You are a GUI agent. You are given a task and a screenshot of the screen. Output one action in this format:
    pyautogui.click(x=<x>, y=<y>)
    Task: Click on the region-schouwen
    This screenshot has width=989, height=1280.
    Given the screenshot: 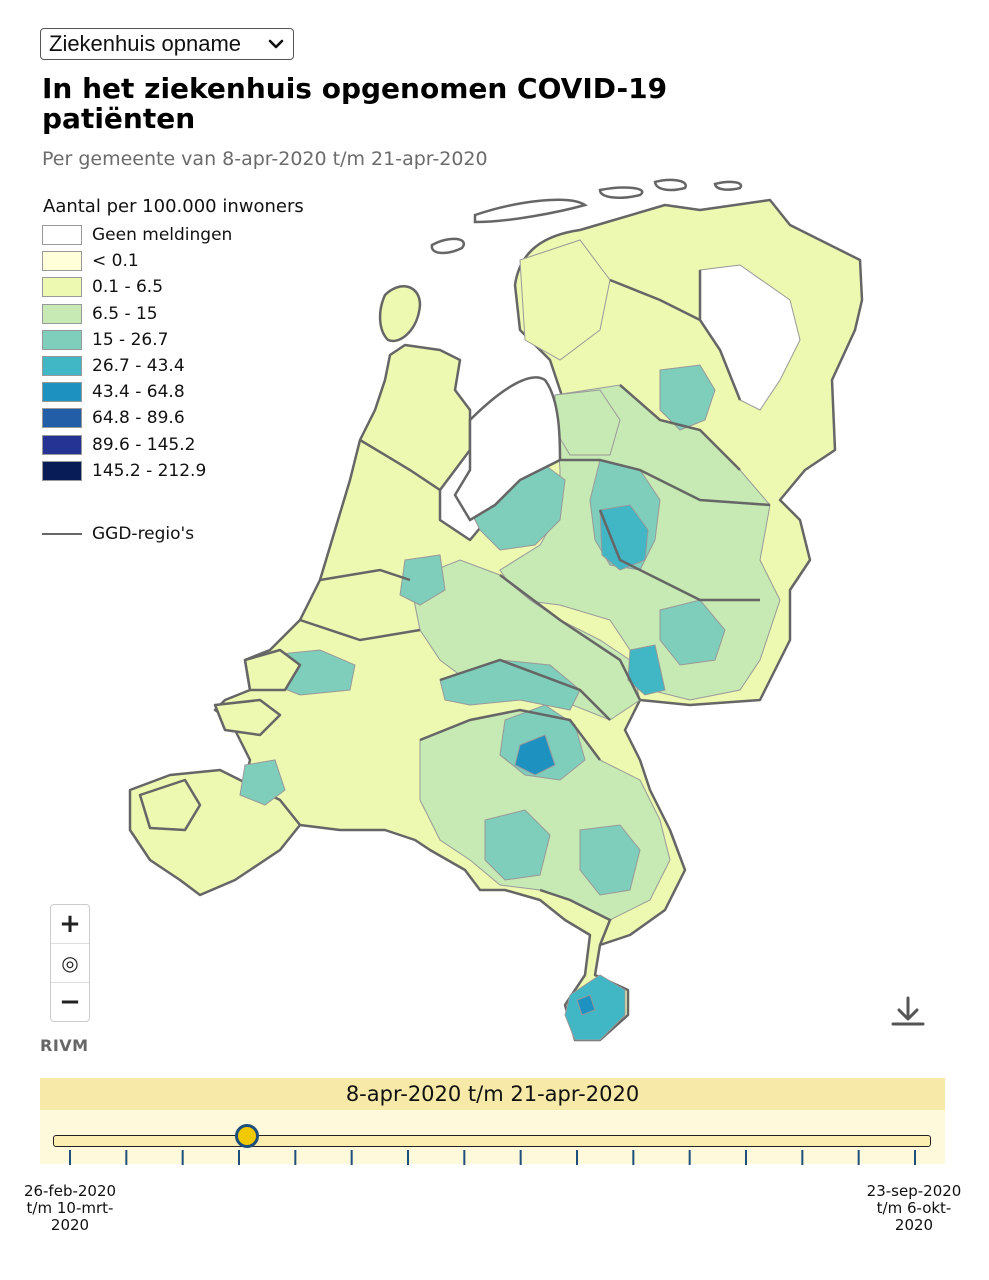 What is the action you would take?
    pyautogui.click(x=247, y=717)
    